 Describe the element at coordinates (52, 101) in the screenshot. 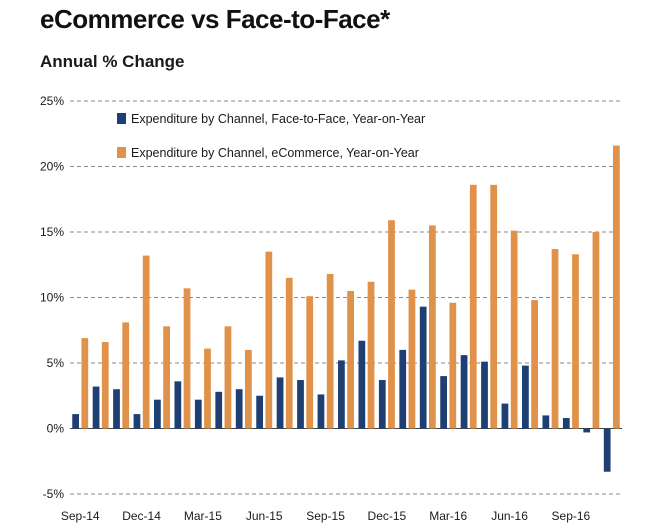

I see `y-tick-label: 25%` at that location.